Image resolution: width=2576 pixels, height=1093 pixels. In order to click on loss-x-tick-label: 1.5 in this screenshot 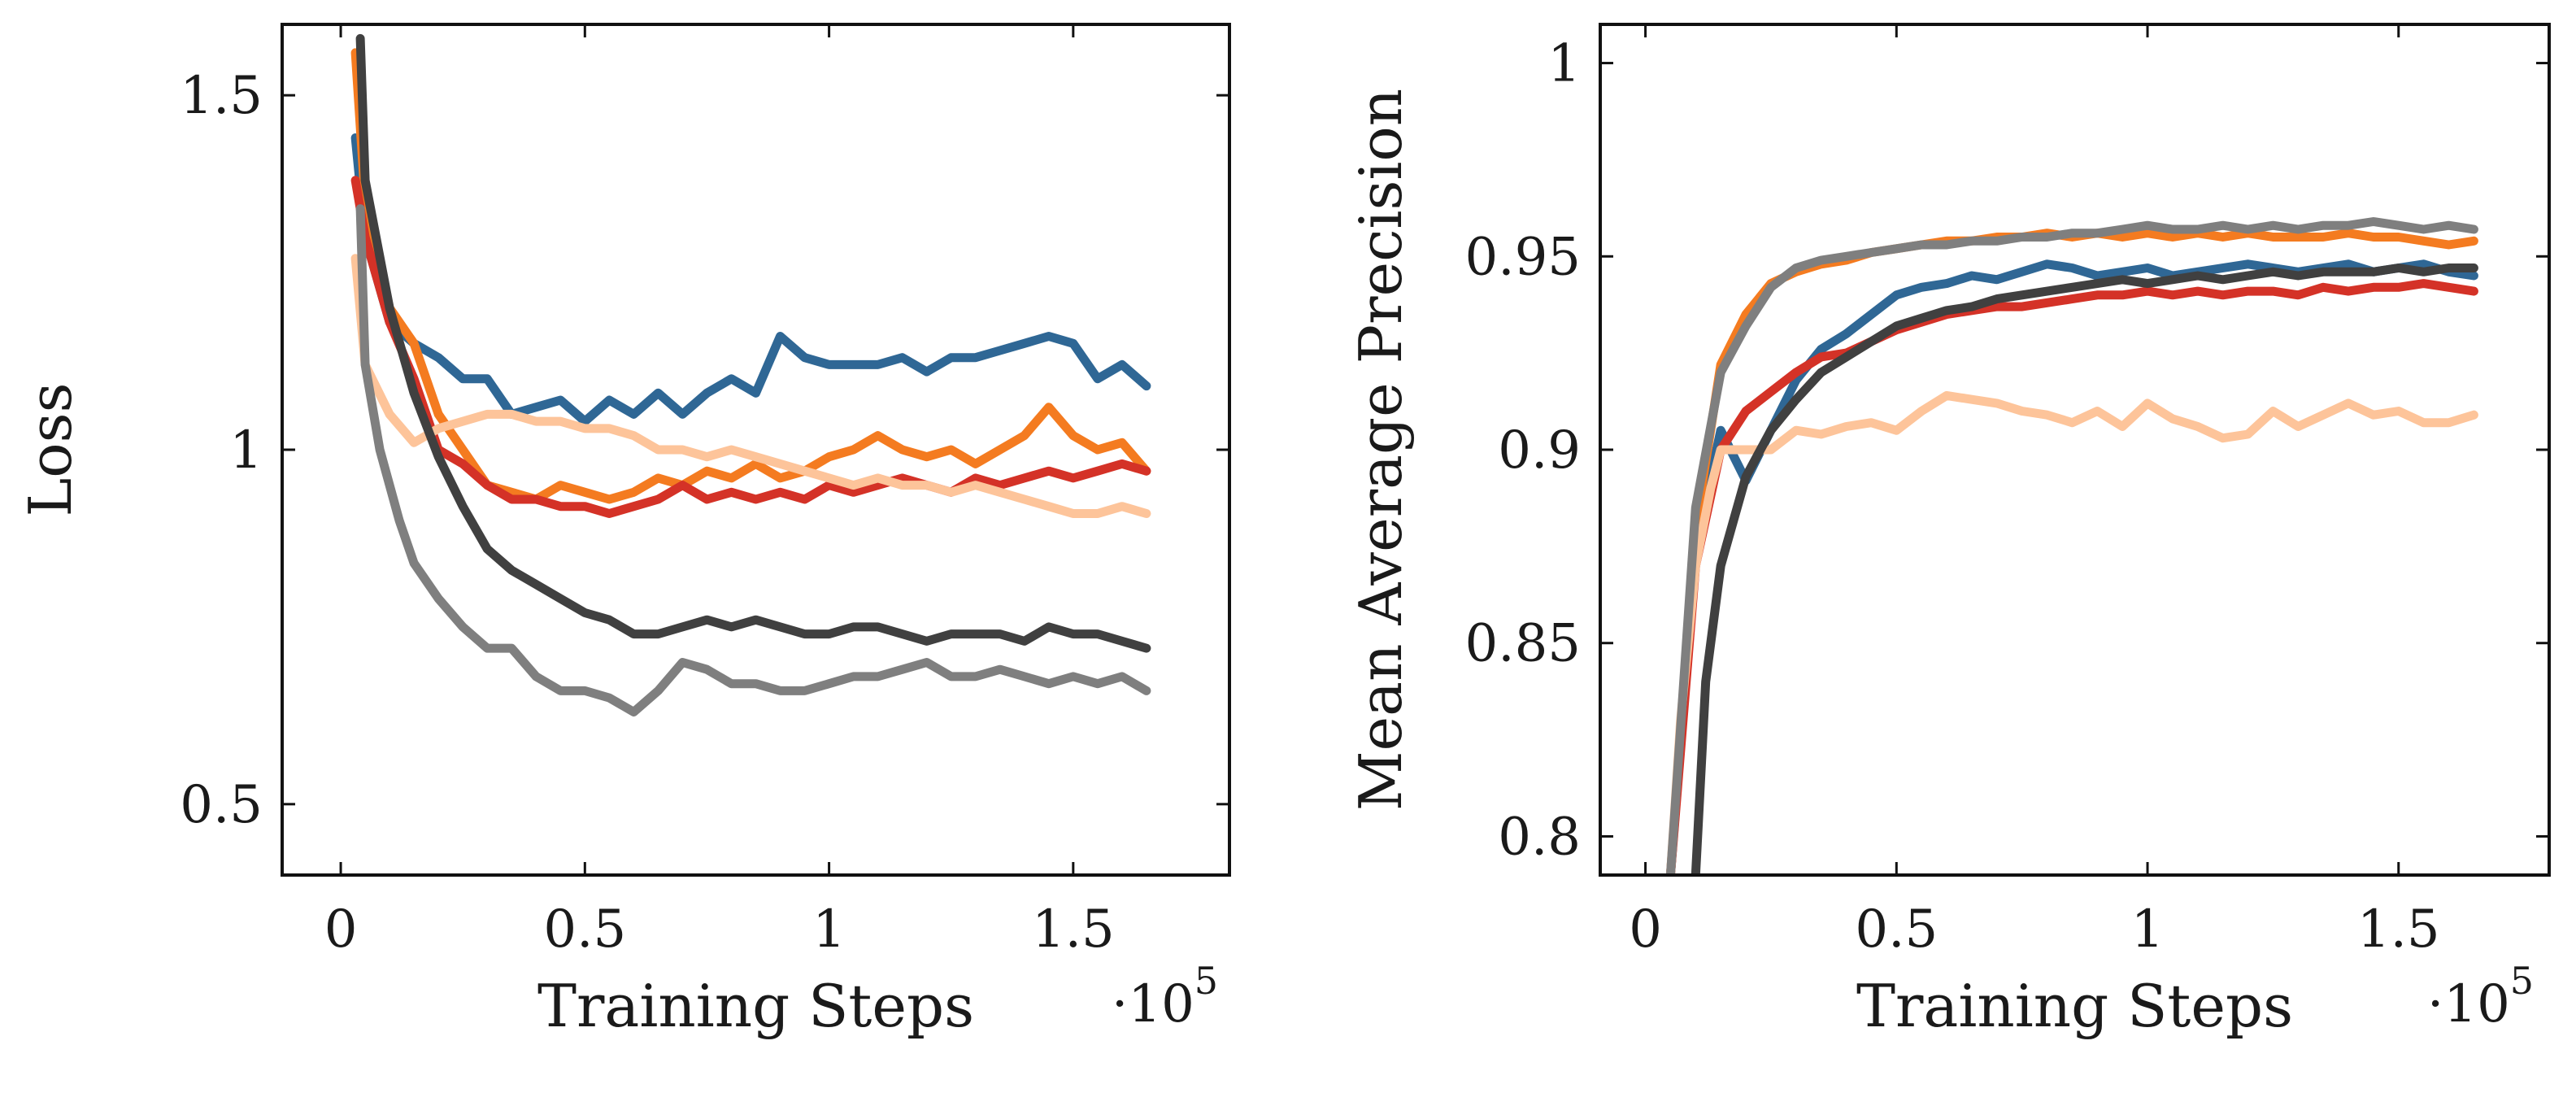, I will do `click(1073, 929)`.